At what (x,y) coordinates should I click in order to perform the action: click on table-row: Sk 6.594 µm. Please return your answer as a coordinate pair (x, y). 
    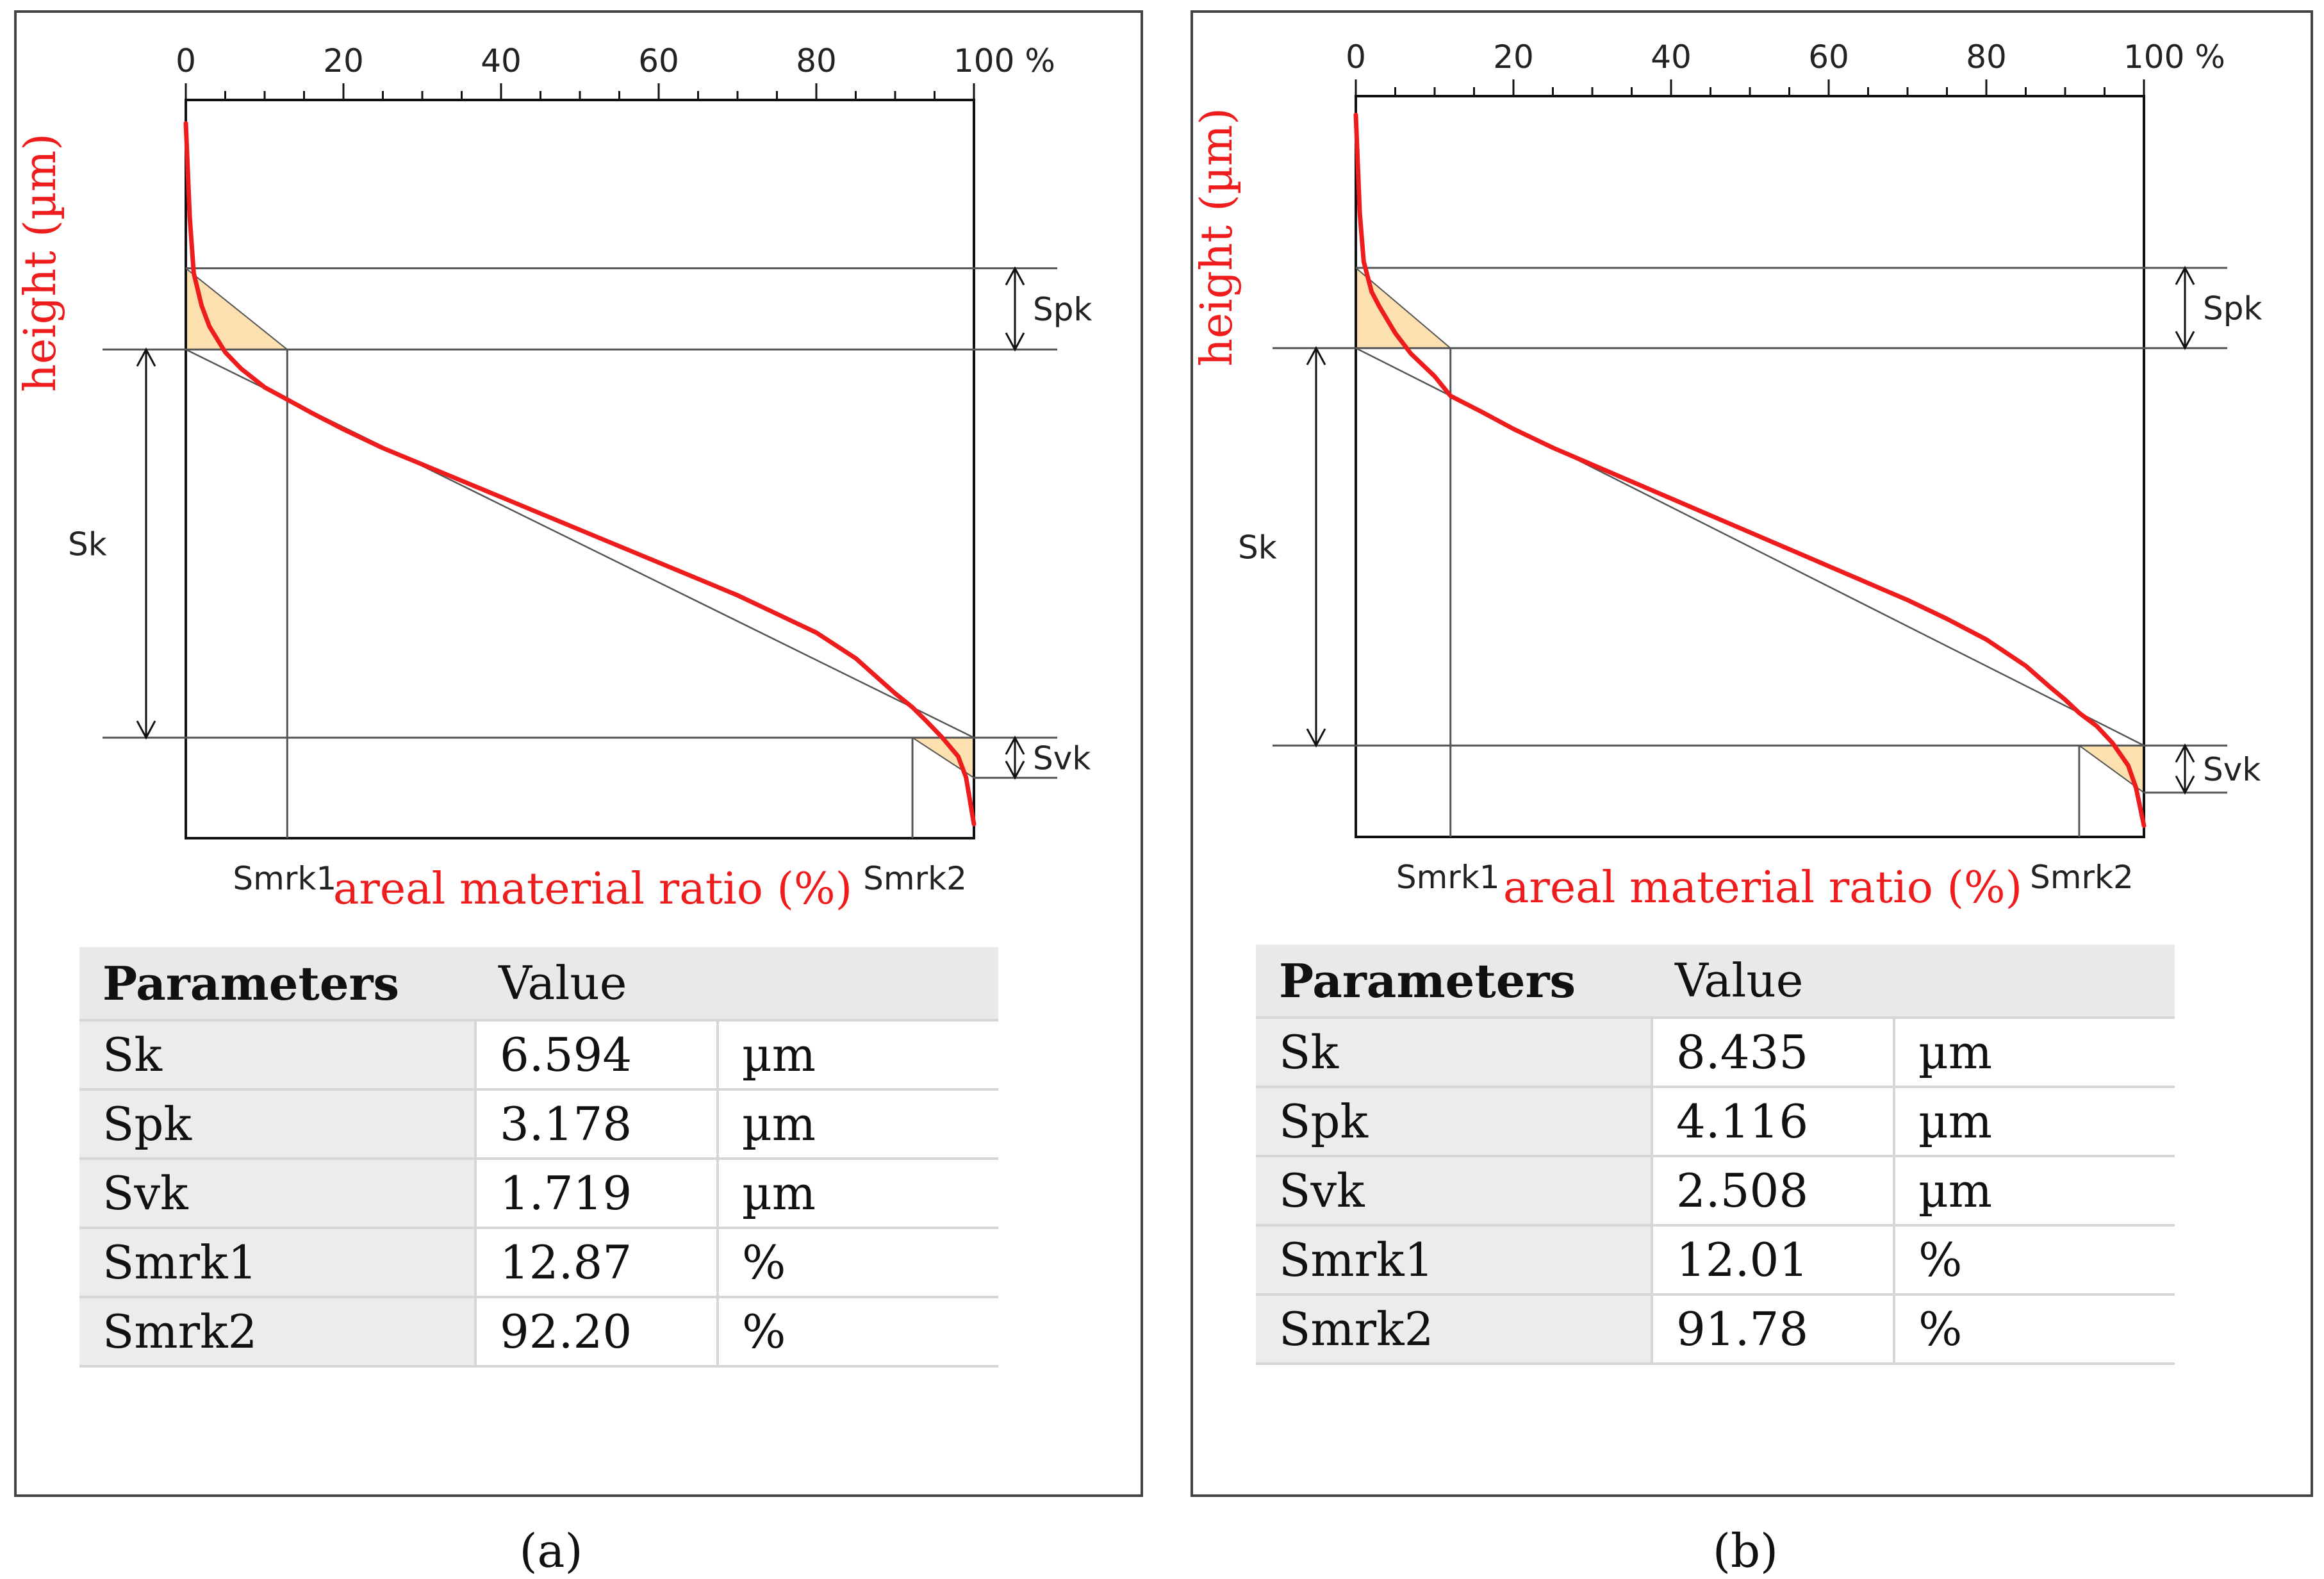
    Looking at the image, I should click on (539, 1055).